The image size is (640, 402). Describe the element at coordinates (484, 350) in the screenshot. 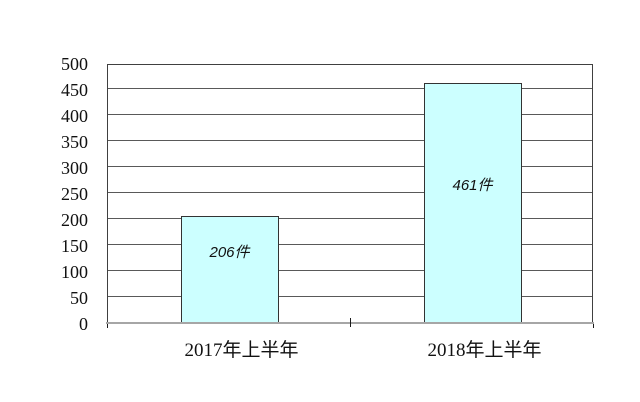

I see `x-axis-category-label: 2018年上半年` at that location.